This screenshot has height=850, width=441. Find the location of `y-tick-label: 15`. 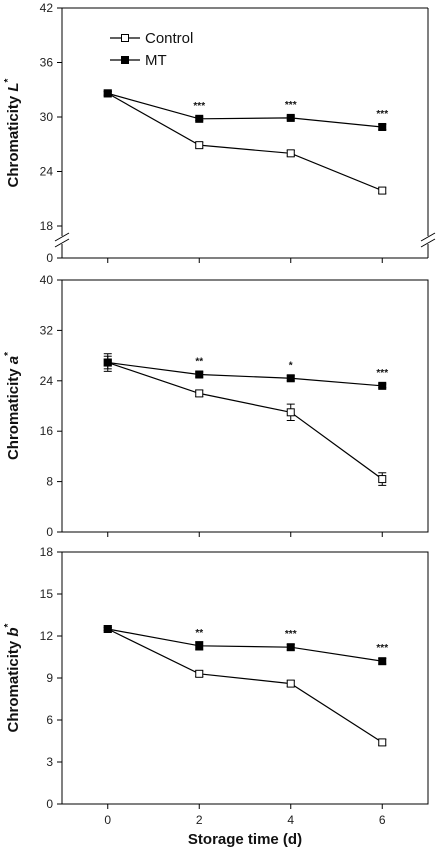

y-tick-label: 15 is located at coordinates (47, 594).